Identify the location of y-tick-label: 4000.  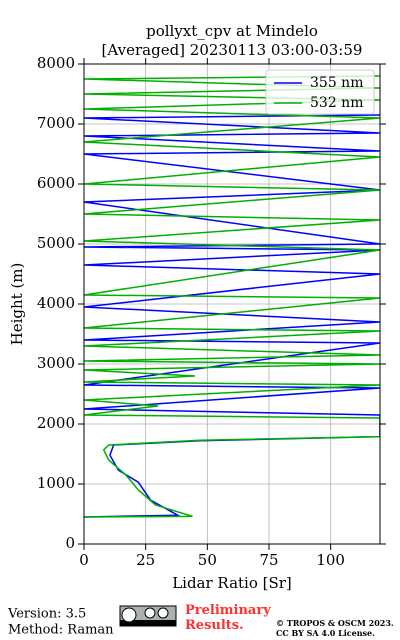
(56, 303).